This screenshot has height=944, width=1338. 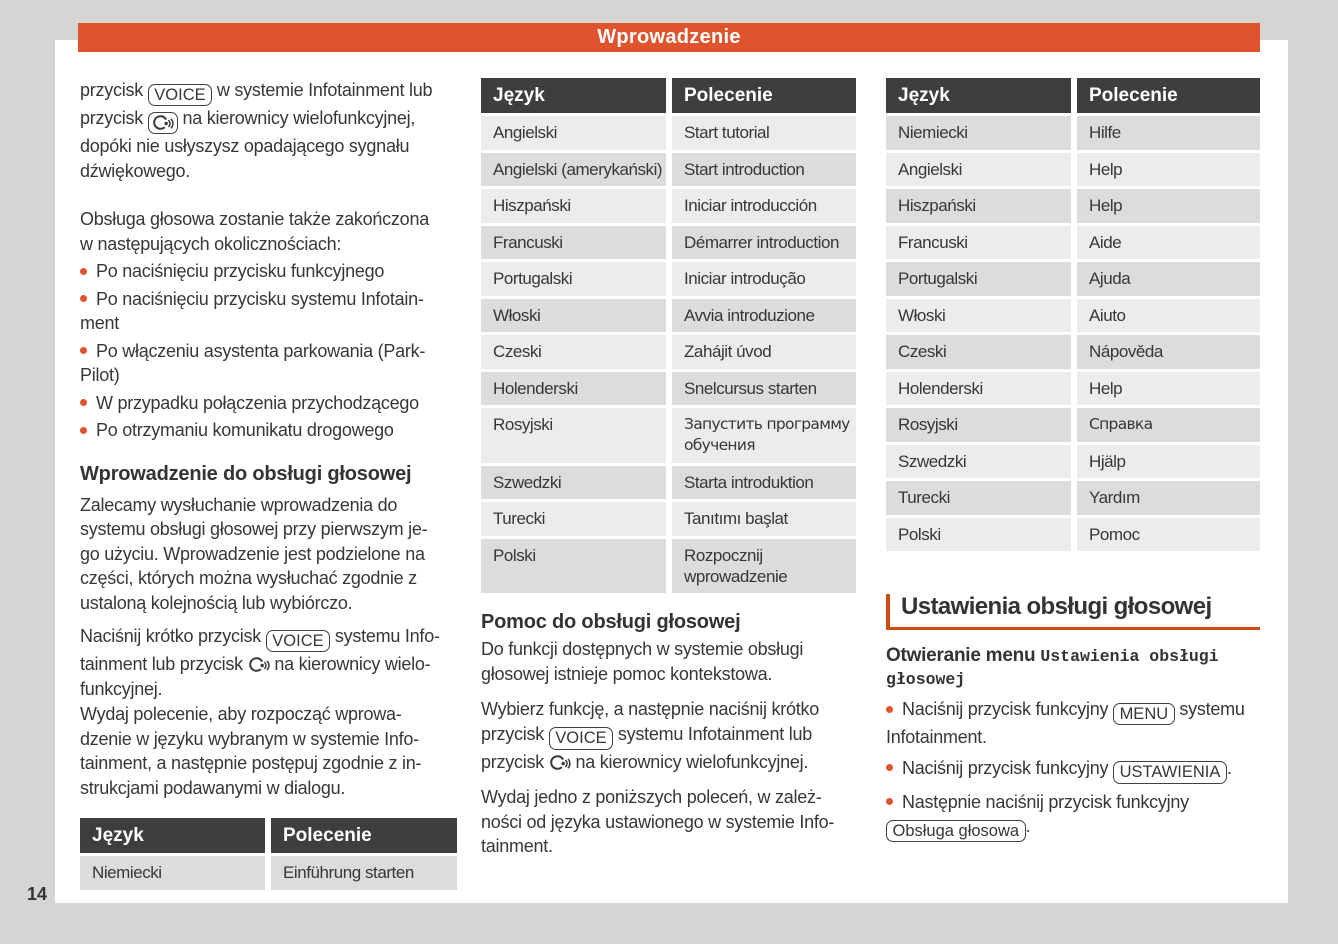 I want to click on command-cell: Rozpocznij wprowadzenie, so click(x=764, y=565).